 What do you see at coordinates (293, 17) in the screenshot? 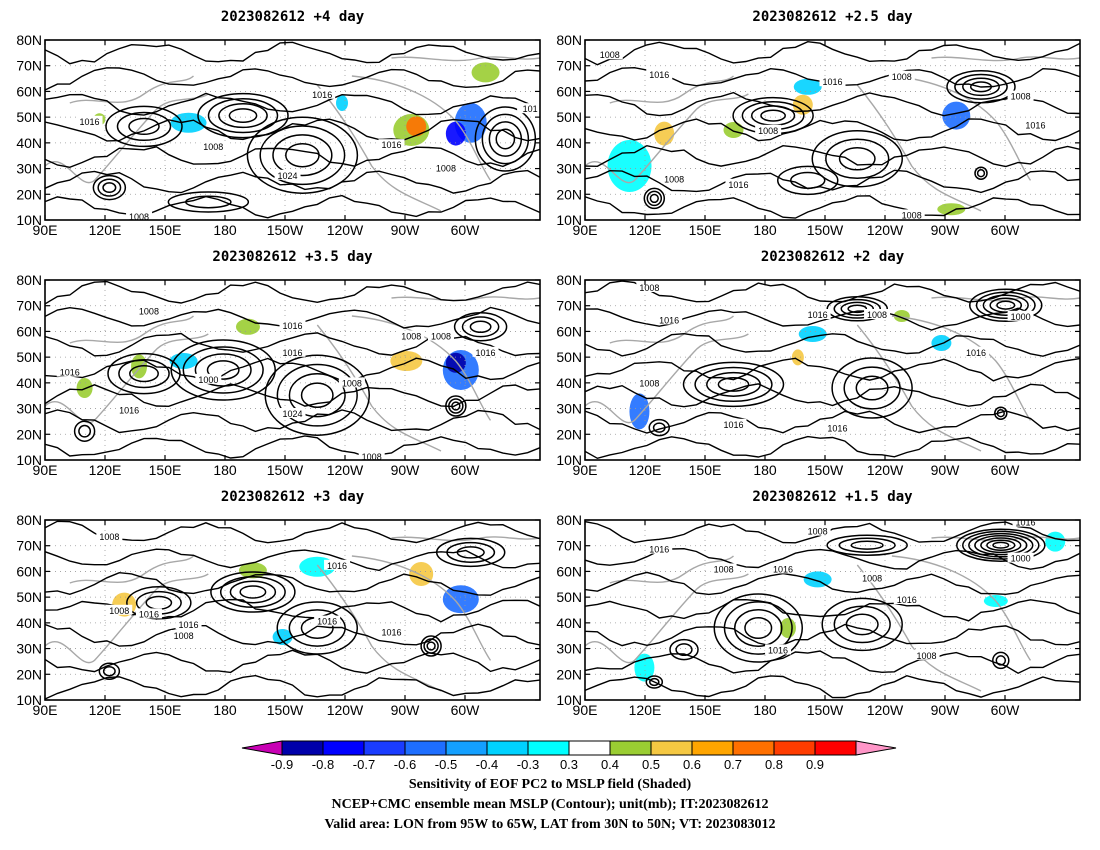
I see `panel-title: 2023082612 +4 day` at bounding box center [293, 17].